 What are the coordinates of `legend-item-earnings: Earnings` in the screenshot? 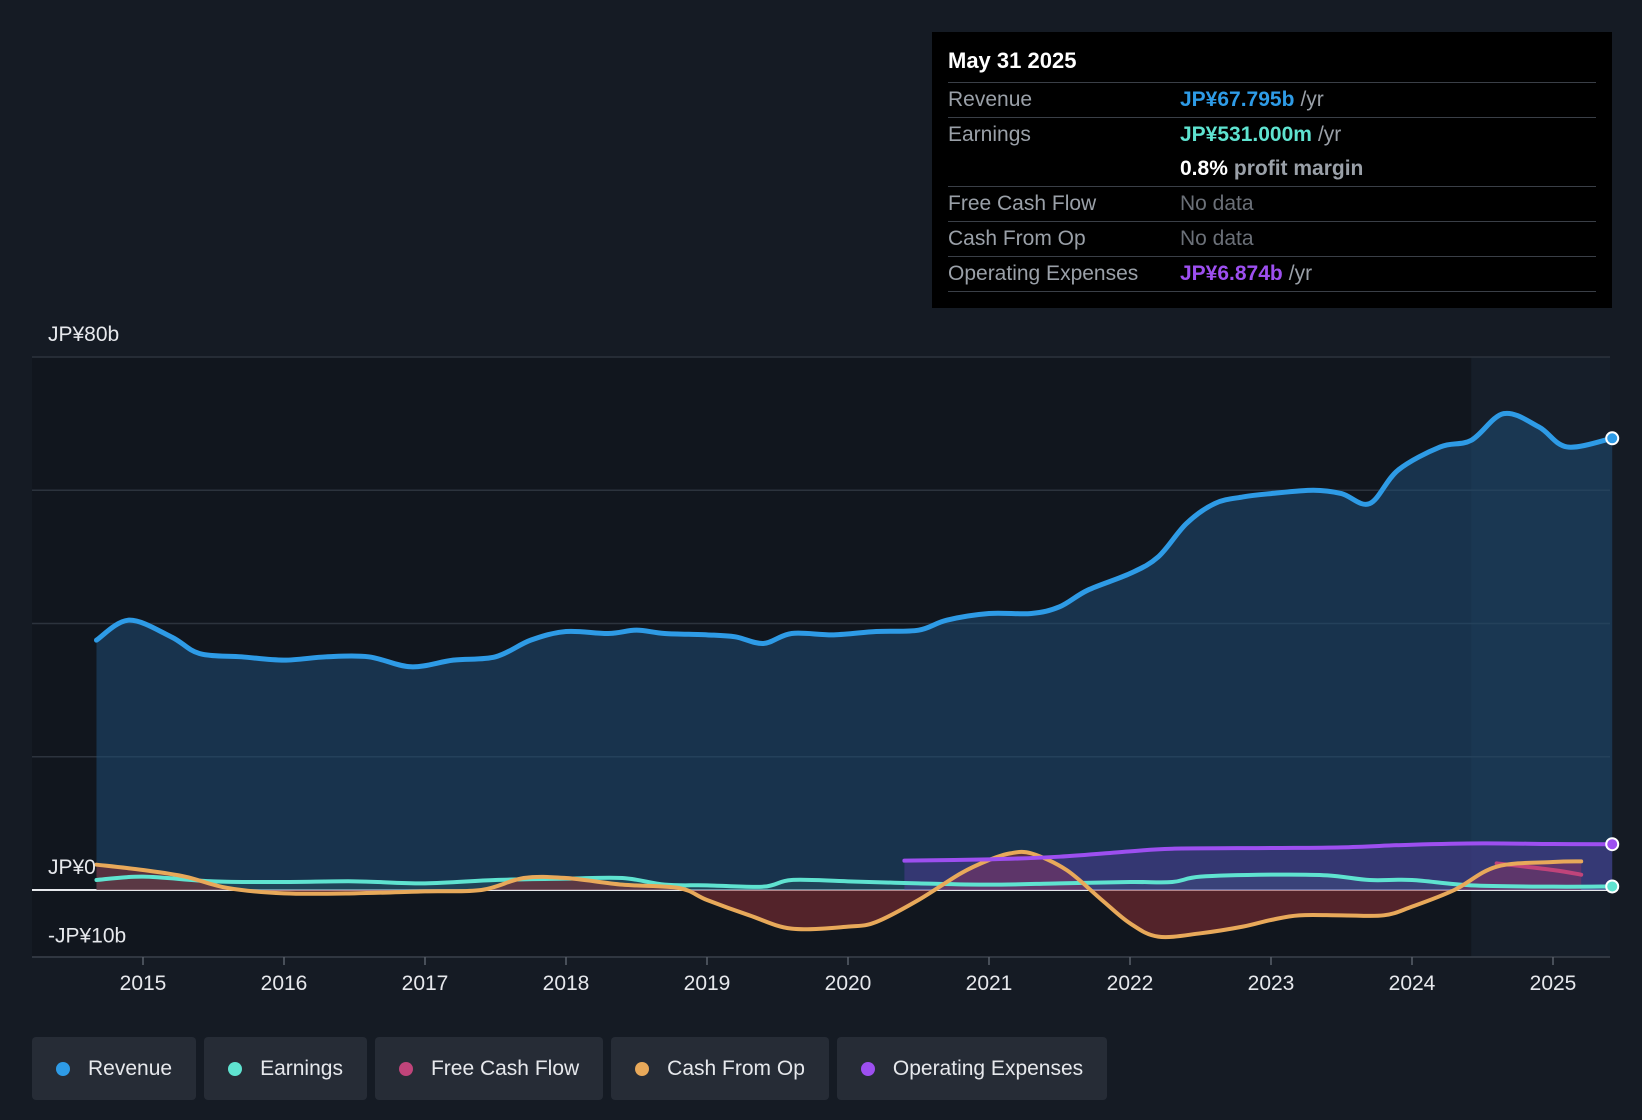 It's located at (285, 1068).